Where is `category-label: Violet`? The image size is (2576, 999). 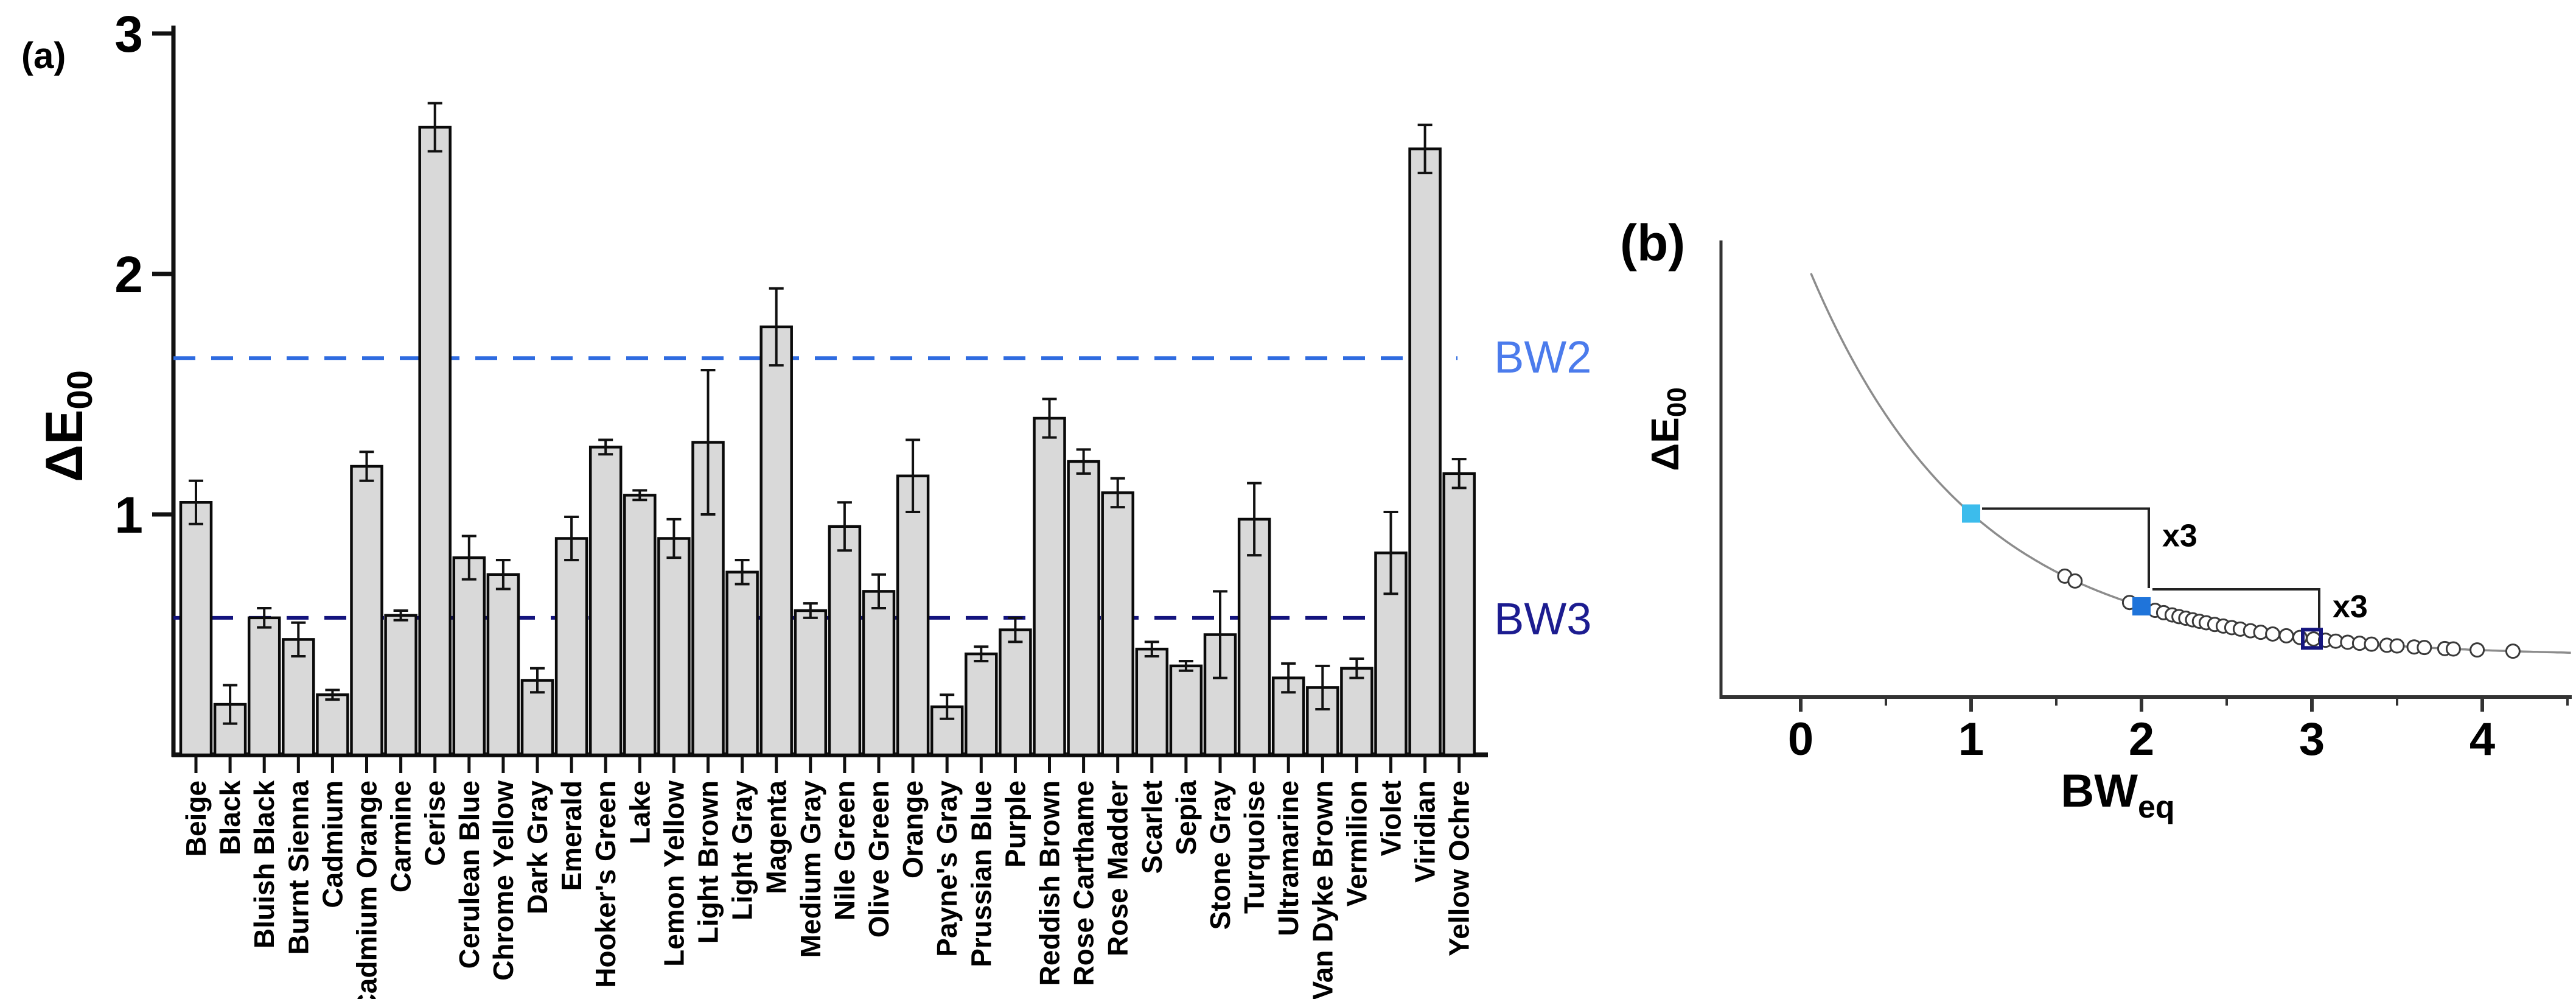
category-label: Violet is located at coordinates (1391, 818).